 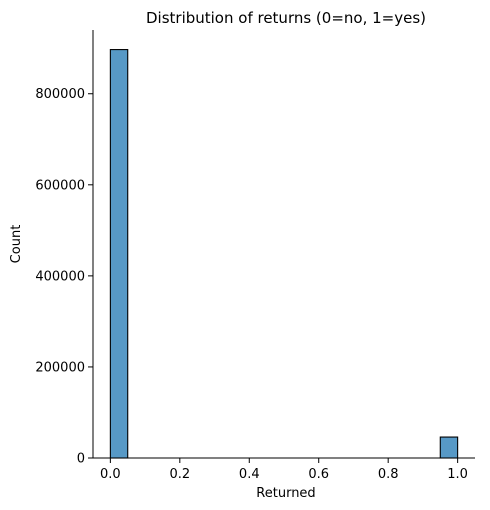 I want to click on x-tick-label: 0.6, so click(x=318, y=474).